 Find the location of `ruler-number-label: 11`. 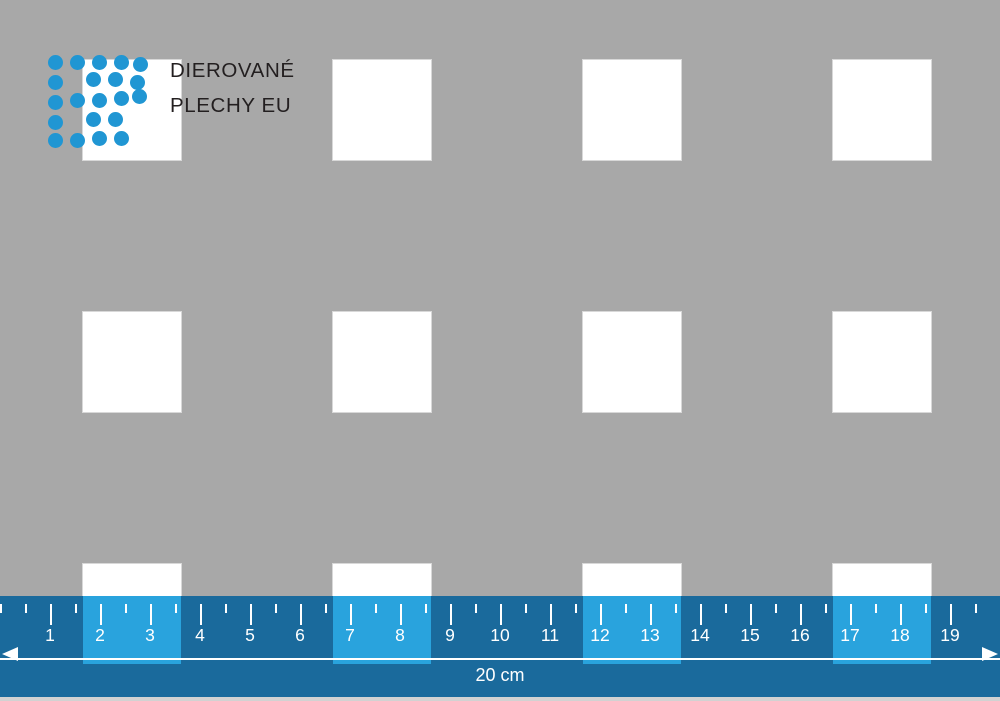

ruler-number-label: 11 is located at coordinates (550, 635).